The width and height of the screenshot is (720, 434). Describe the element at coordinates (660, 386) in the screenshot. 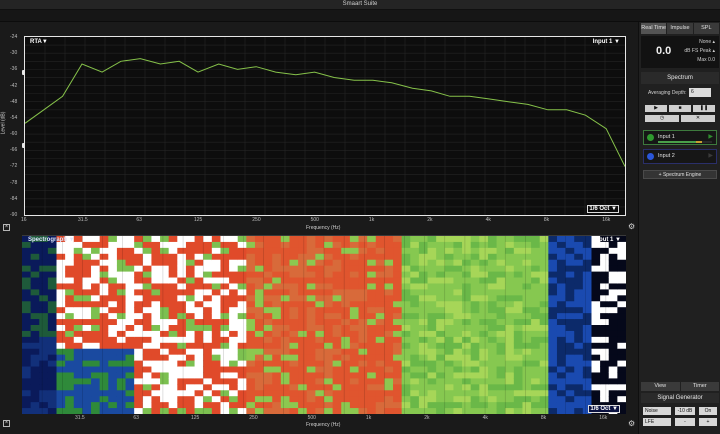

I see `tab-view: View` at that location.